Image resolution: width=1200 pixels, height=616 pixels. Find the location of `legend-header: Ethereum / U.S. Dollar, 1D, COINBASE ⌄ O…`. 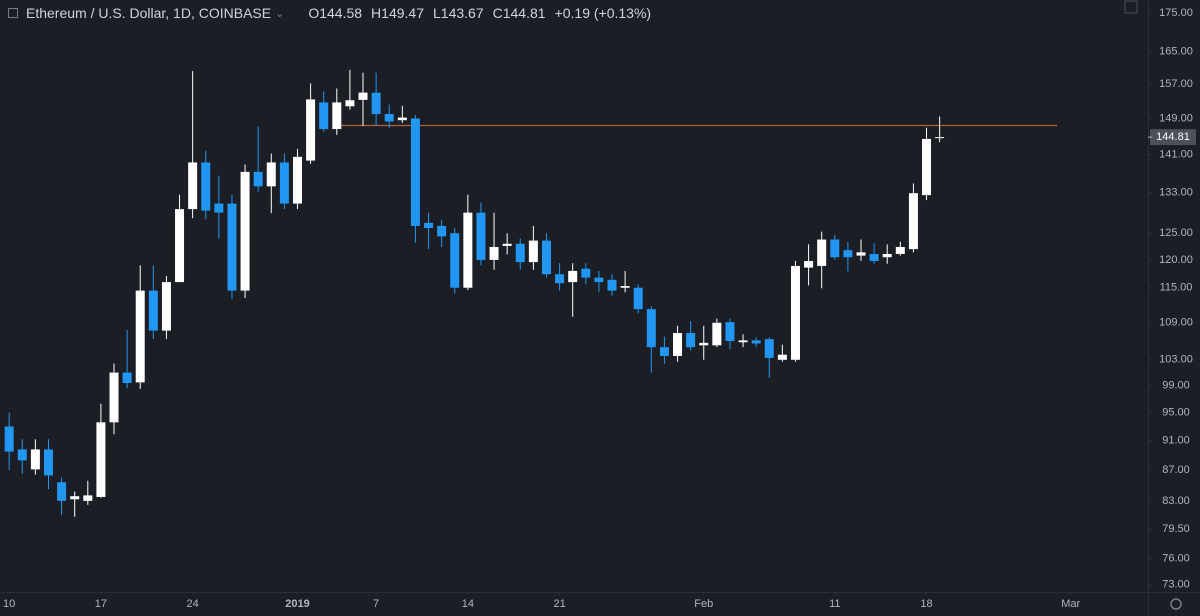

legend-header: Ethereum / U.S. Dollar, 1D, COINBASE ⌄ O… is located at coordinates (329, 13).